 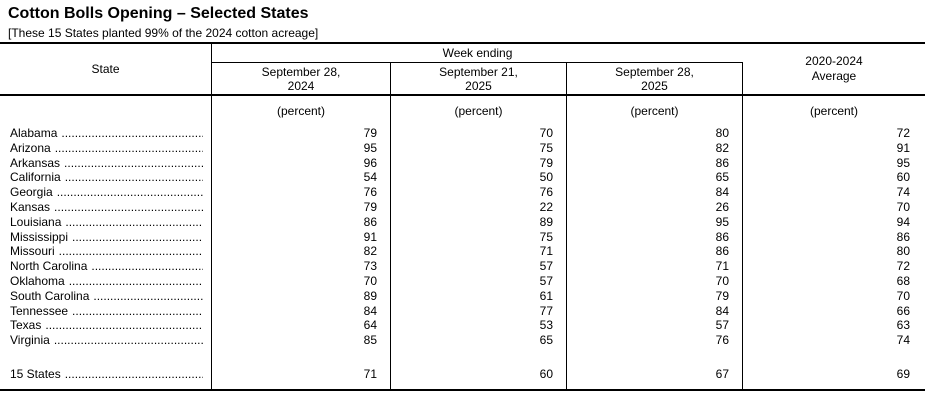 What do you see at coordinates (301, 340) in the screenshot?
I see `value-cell: 85` at bounding box center [301, 340].